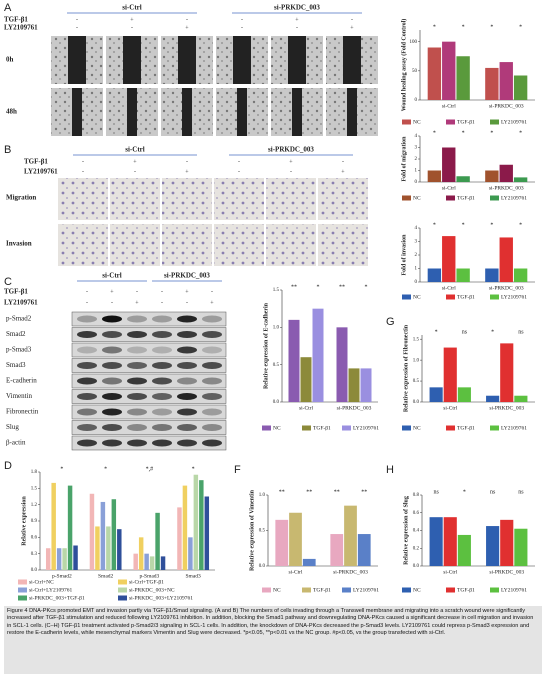 The width and height of the screenshot is (546, 677). Describe the element at coordinates (34, 521) in the screenshot. I see `y-tick-label: 0.9` at that location.